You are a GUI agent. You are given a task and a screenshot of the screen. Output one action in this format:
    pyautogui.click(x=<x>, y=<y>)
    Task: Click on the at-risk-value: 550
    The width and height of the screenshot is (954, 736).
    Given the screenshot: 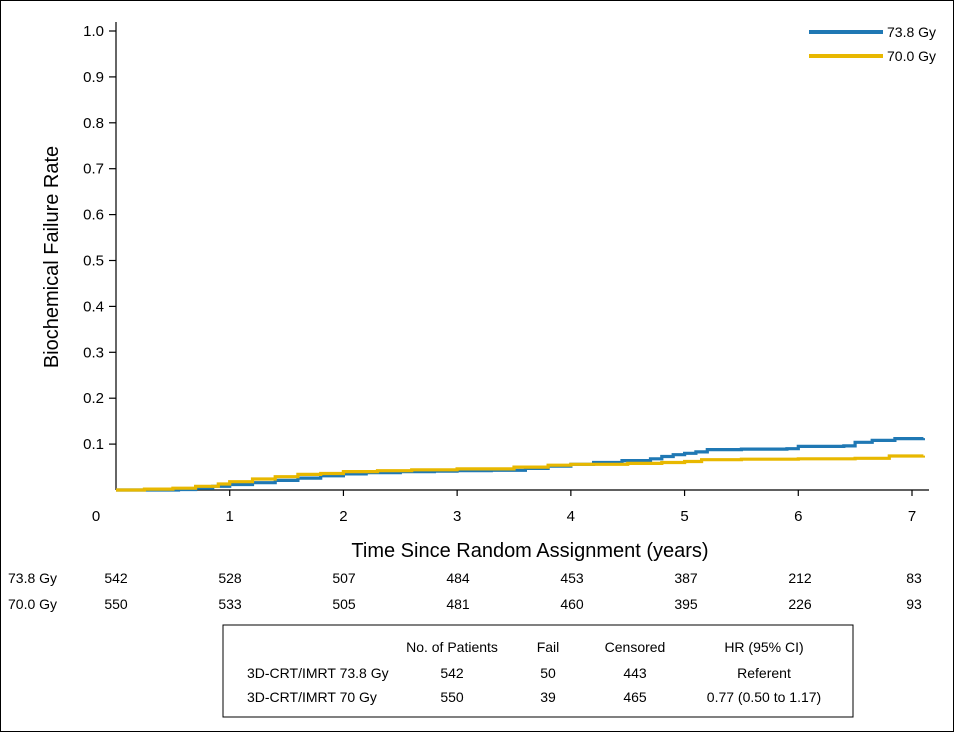 What is the action you would take?
    pyautogui.click(x=116, y=604)
    